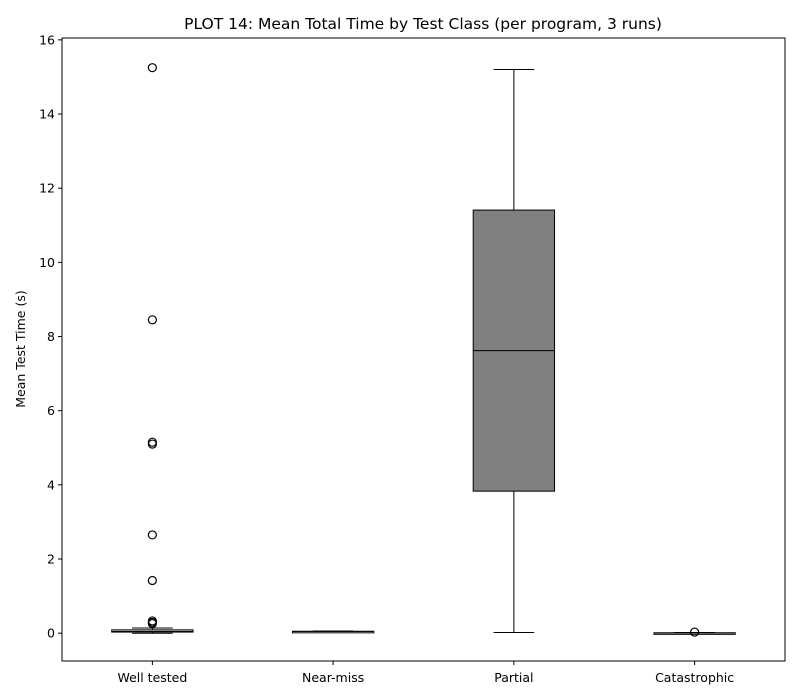 The image size is (800, 700). What do you see at coordinates (47, 262) in the screenshot?
I see `y-tick-label: 10` at bounding box center [47, 262].